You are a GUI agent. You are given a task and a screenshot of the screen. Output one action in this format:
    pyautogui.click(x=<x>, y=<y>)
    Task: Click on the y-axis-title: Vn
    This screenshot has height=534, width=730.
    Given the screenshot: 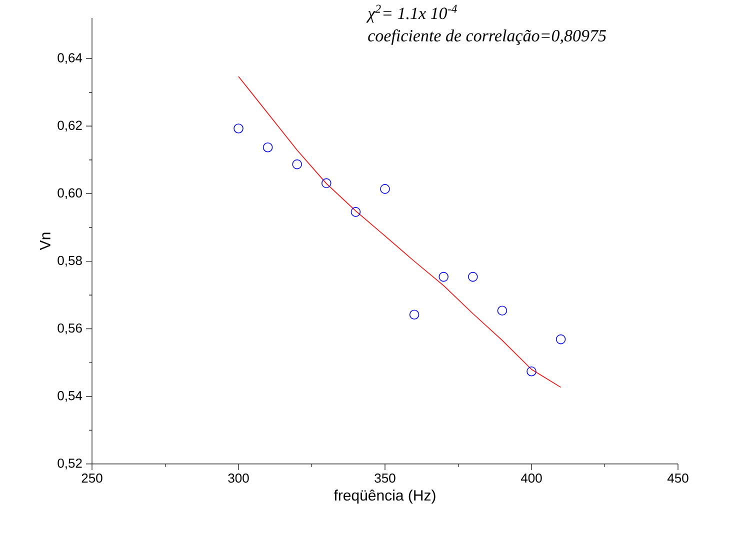 What is the action you would take?
    pyautogui.click(x=45, y=241)
    